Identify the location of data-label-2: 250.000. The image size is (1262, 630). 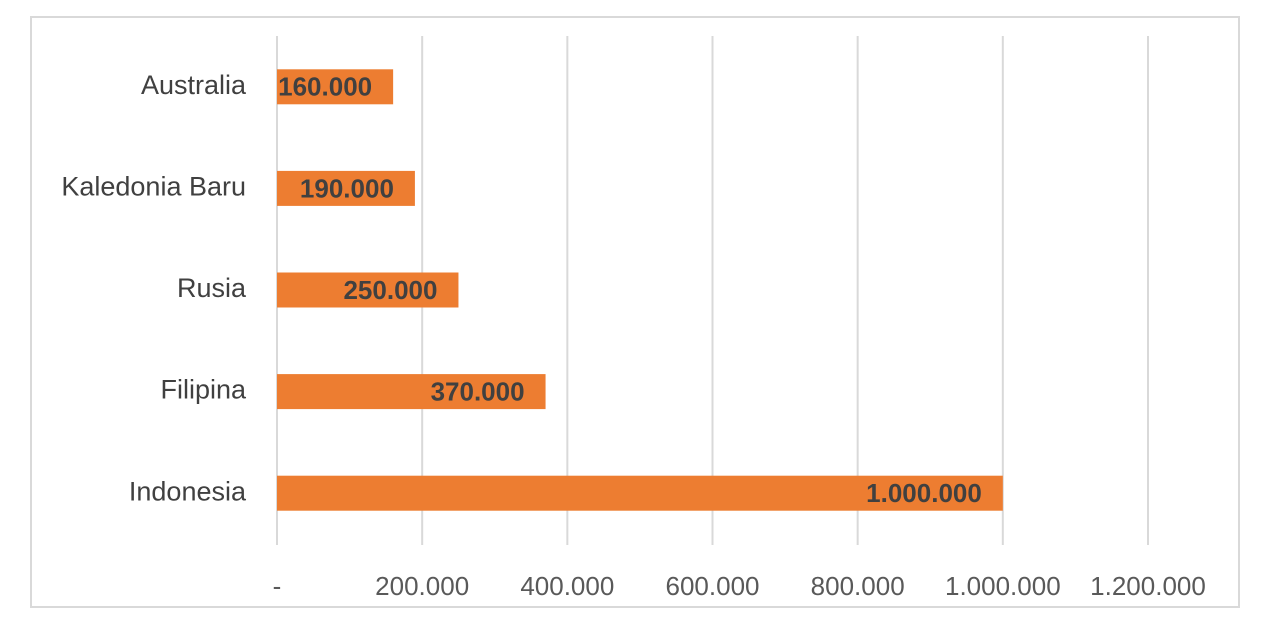
(390, 290).